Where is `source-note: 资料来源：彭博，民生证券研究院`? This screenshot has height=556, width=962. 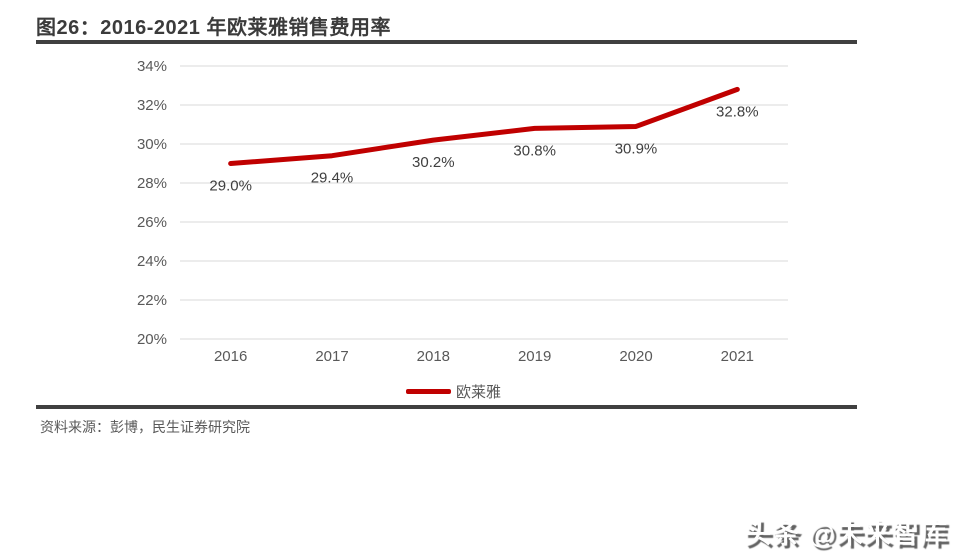 source-note: 资料来源：彭博，民生证券研究院 is located at coordinates (145, 427).